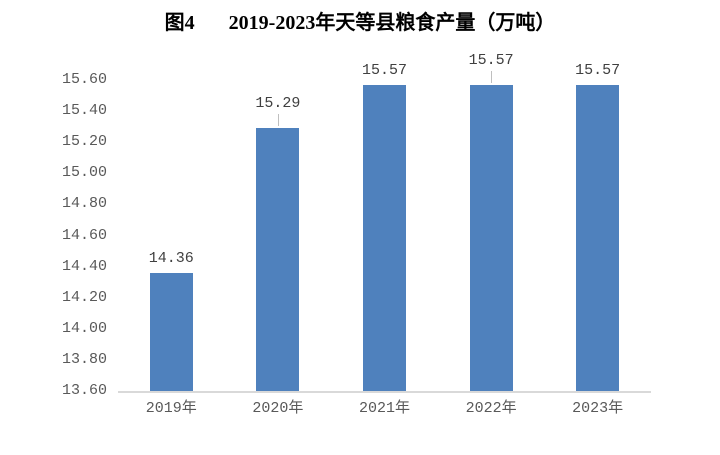  What do you see at coordinates (598, 408) in the screenshot?
I see `x-axis-label-2023: 2023年` at bounding box center [598, 408].